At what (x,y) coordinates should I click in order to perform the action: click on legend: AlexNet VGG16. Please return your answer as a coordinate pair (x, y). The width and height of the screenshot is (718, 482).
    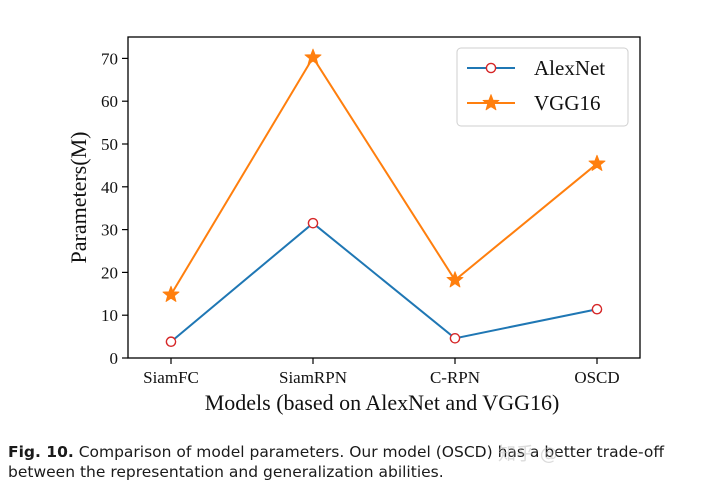
    Looking at the image, I should click on (542, 87).